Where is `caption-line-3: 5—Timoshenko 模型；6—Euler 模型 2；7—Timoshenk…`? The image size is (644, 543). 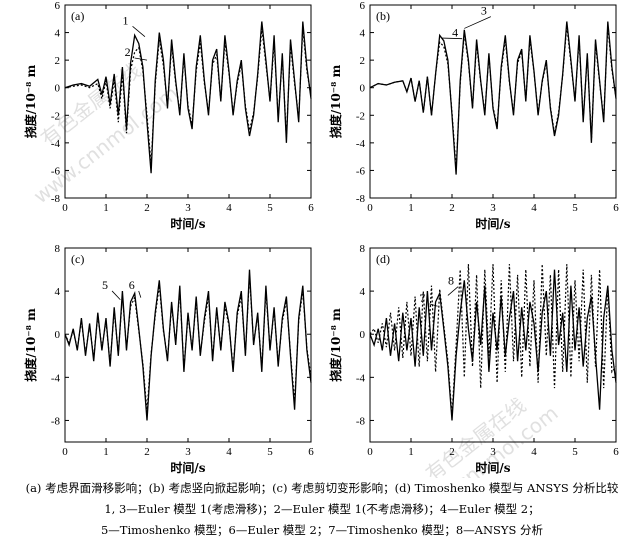
caption-line-3: 5—Timoshenko 模型；6—Euler 模型 2；7—Timoshenk… is located at coordinates (322, 530).